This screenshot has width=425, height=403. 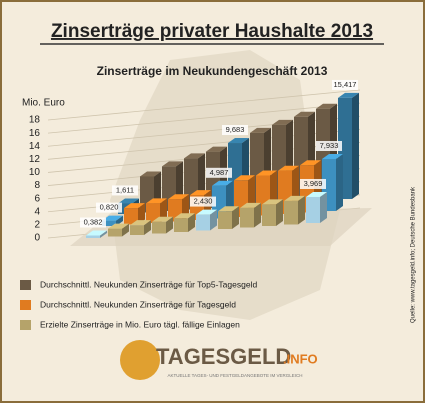 What do you see at coordinates (300, 358) in the screenshot?
I see `logo-suffix: .INFO` at bounding box center [300, 358].